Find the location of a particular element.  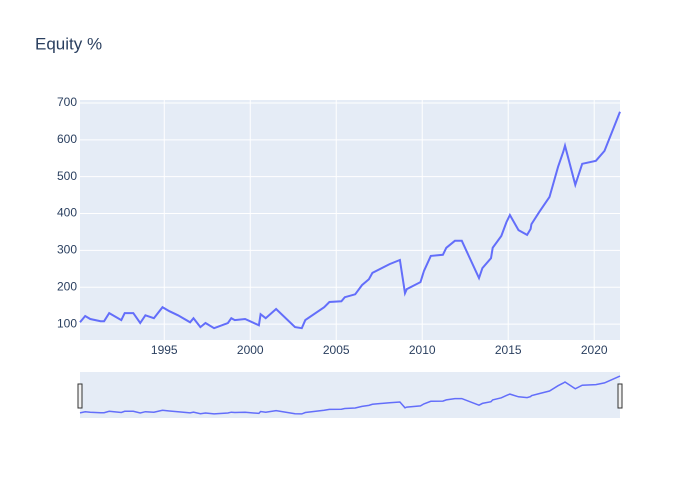

chart-title: Equity % is located at coordinates (68, 43).